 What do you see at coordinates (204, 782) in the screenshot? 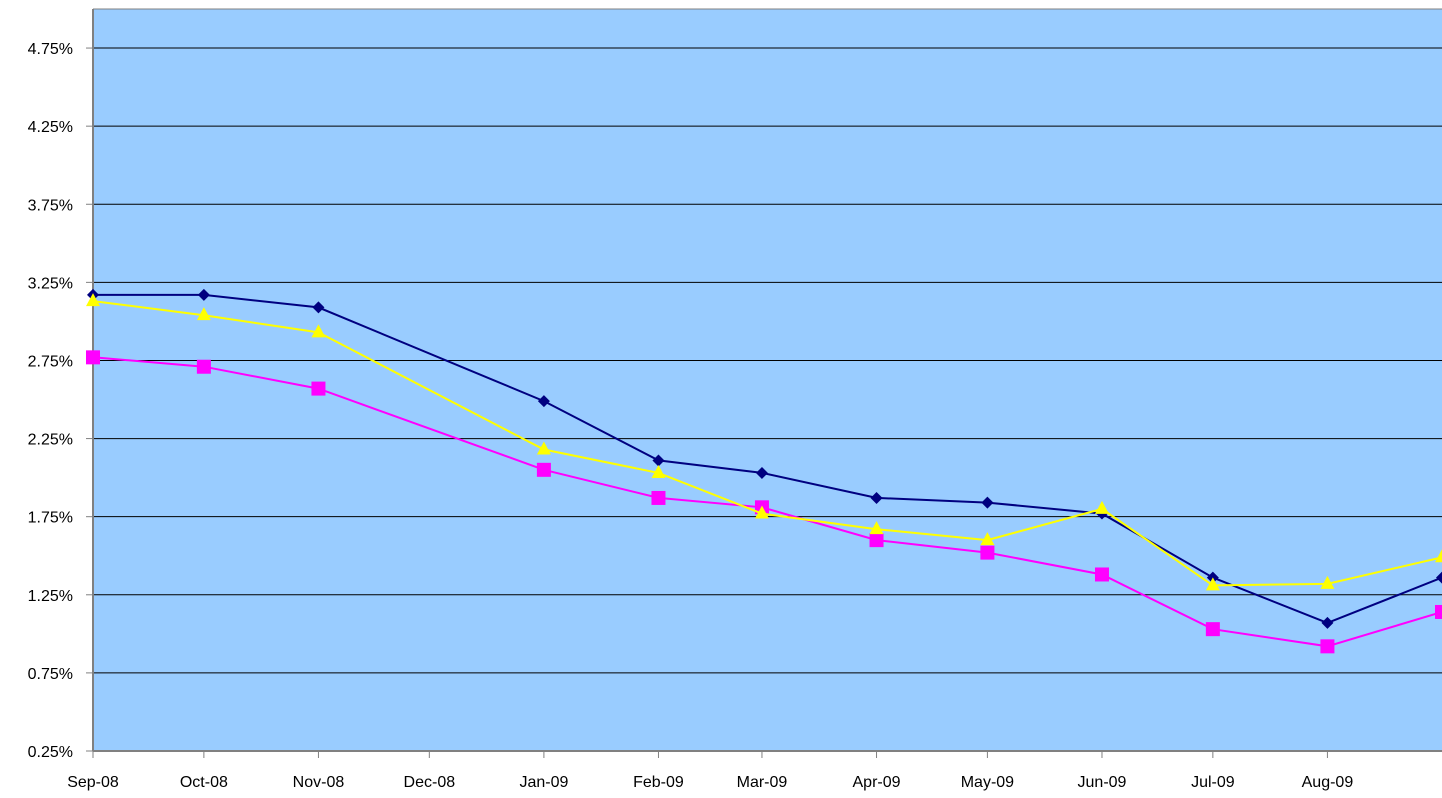
I see `x-tick-label: Oct-08` at bounding box center [204, 782].